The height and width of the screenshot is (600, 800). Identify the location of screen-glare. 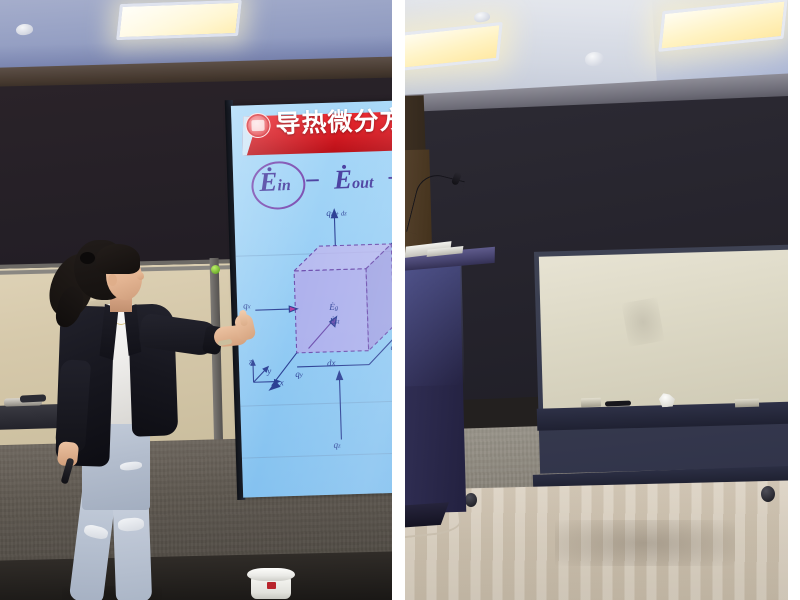
(311, 299).